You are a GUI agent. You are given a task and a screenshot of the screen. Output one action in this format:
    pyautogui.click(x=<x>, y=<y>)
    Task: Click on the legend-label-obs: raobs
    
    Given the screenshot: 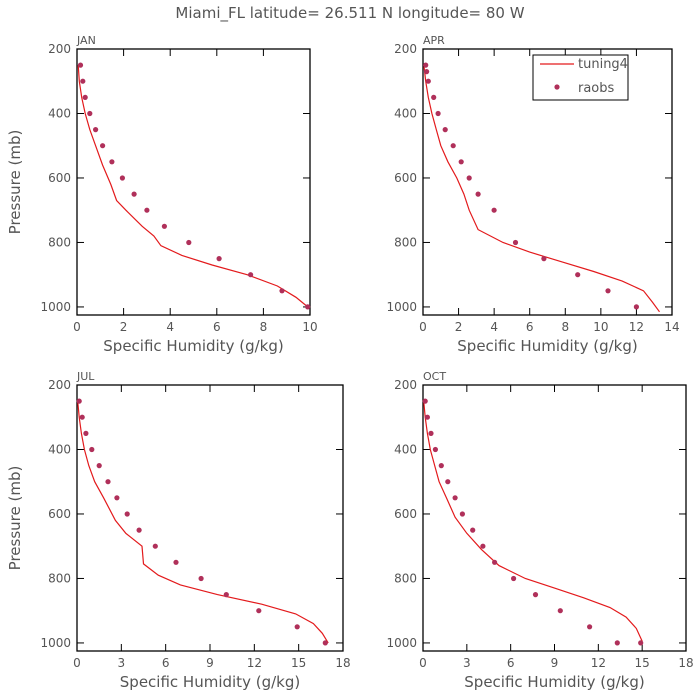 What is the action you would take?
    pyautogui.click(x=596, y=88)
    